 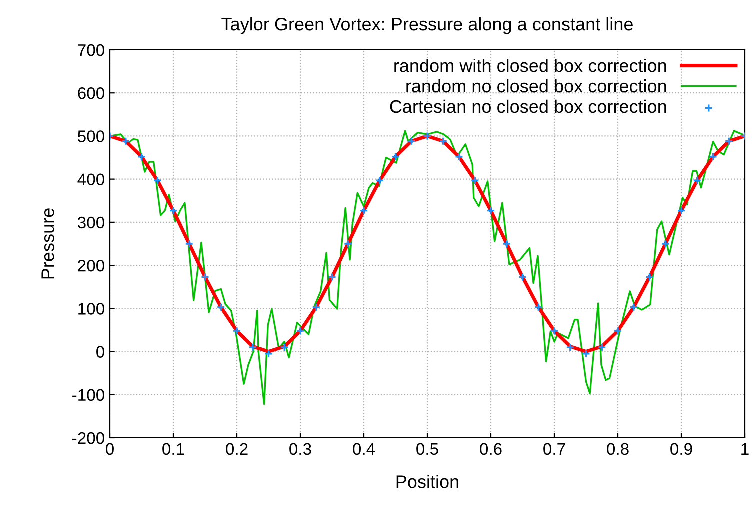 I want to click on x-tick-label: 0, so click(x=110, y=449).